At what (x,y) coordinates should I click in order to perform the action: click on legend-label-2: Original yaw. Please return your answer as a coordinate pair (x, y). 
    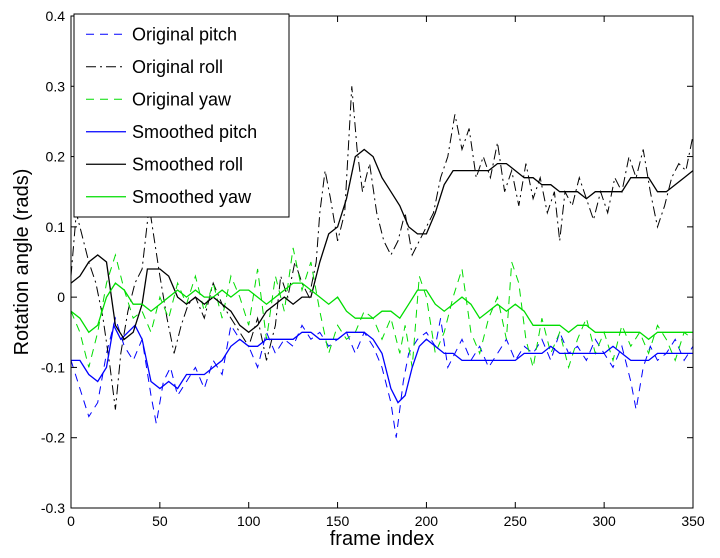
    Looking at the image, I should click on (182, 99).